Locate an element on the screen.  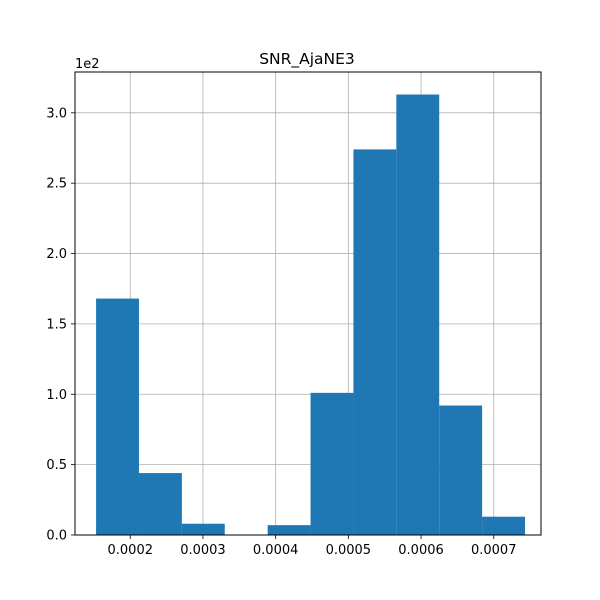
y-axis-ticks: 0.0 0.5 1.0 1.5 2.0 2.5 3.0 is located at coordinates (60, 325).